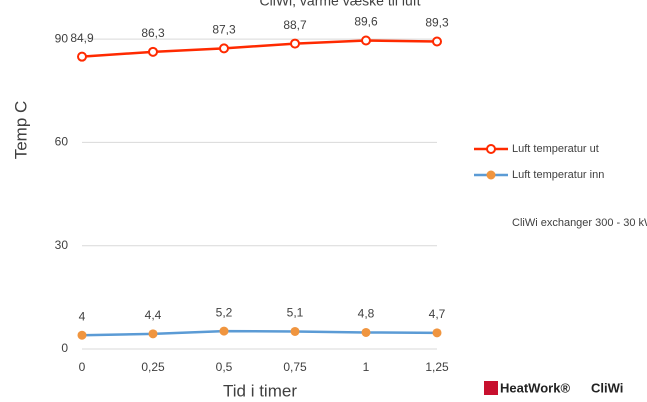 This screenshot has width=647, height=402. Describe the element at coordinates (437, 314) in the screenshot. I see `data-label: 4,7` at that location.